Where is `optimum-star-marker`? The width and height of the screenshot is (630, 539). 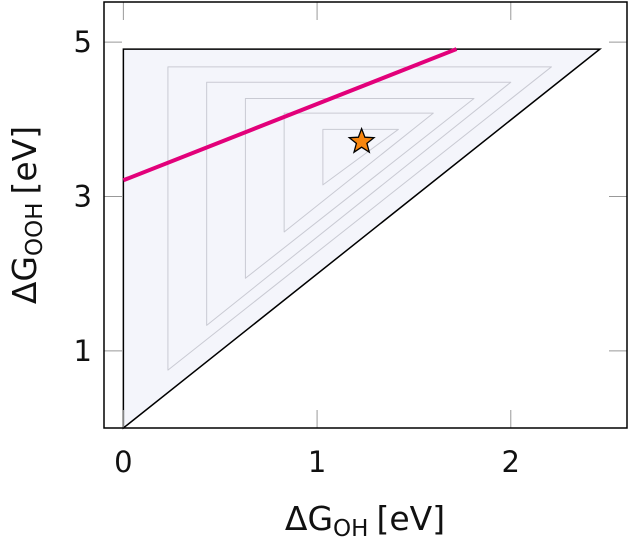 optimum-star-marker is located at coordinates (361, 140).